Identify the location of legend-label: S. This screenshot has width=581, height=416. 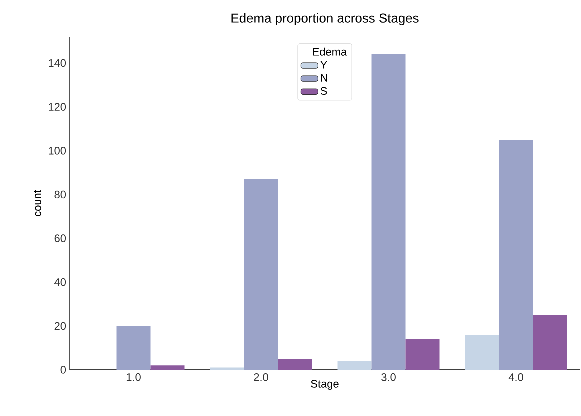
(324, 91).